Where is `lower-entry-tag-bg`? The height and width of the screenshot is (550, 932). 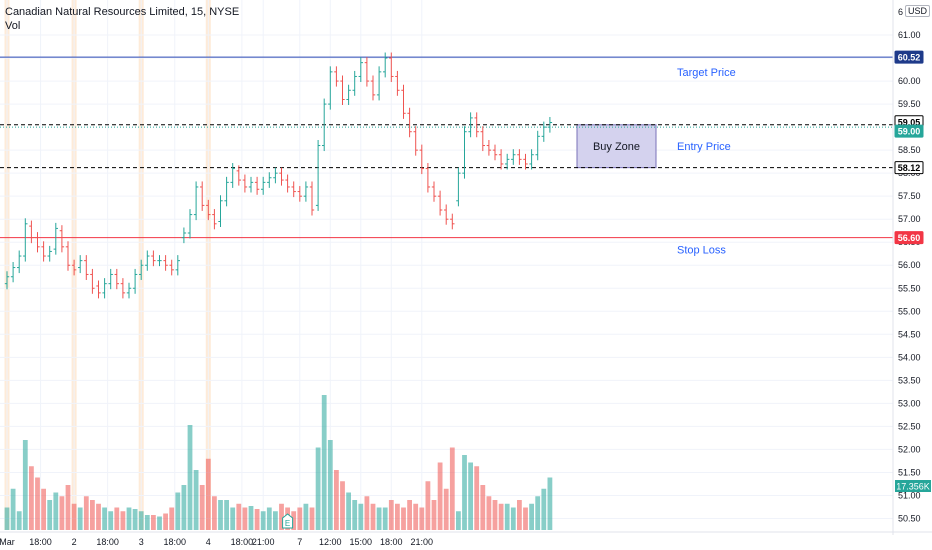 lower-entry-tag-bg is located at coordinates (909, 168).